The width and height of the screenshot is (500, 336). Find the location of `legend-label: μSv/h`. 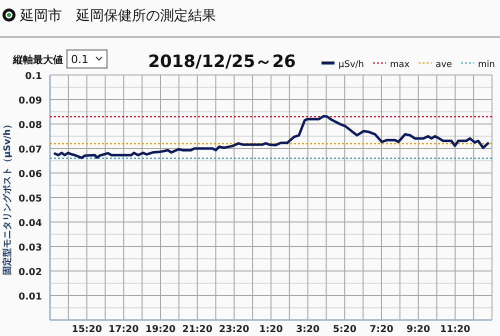

legend-label: μSv/h is located at coordinates (351, 65).